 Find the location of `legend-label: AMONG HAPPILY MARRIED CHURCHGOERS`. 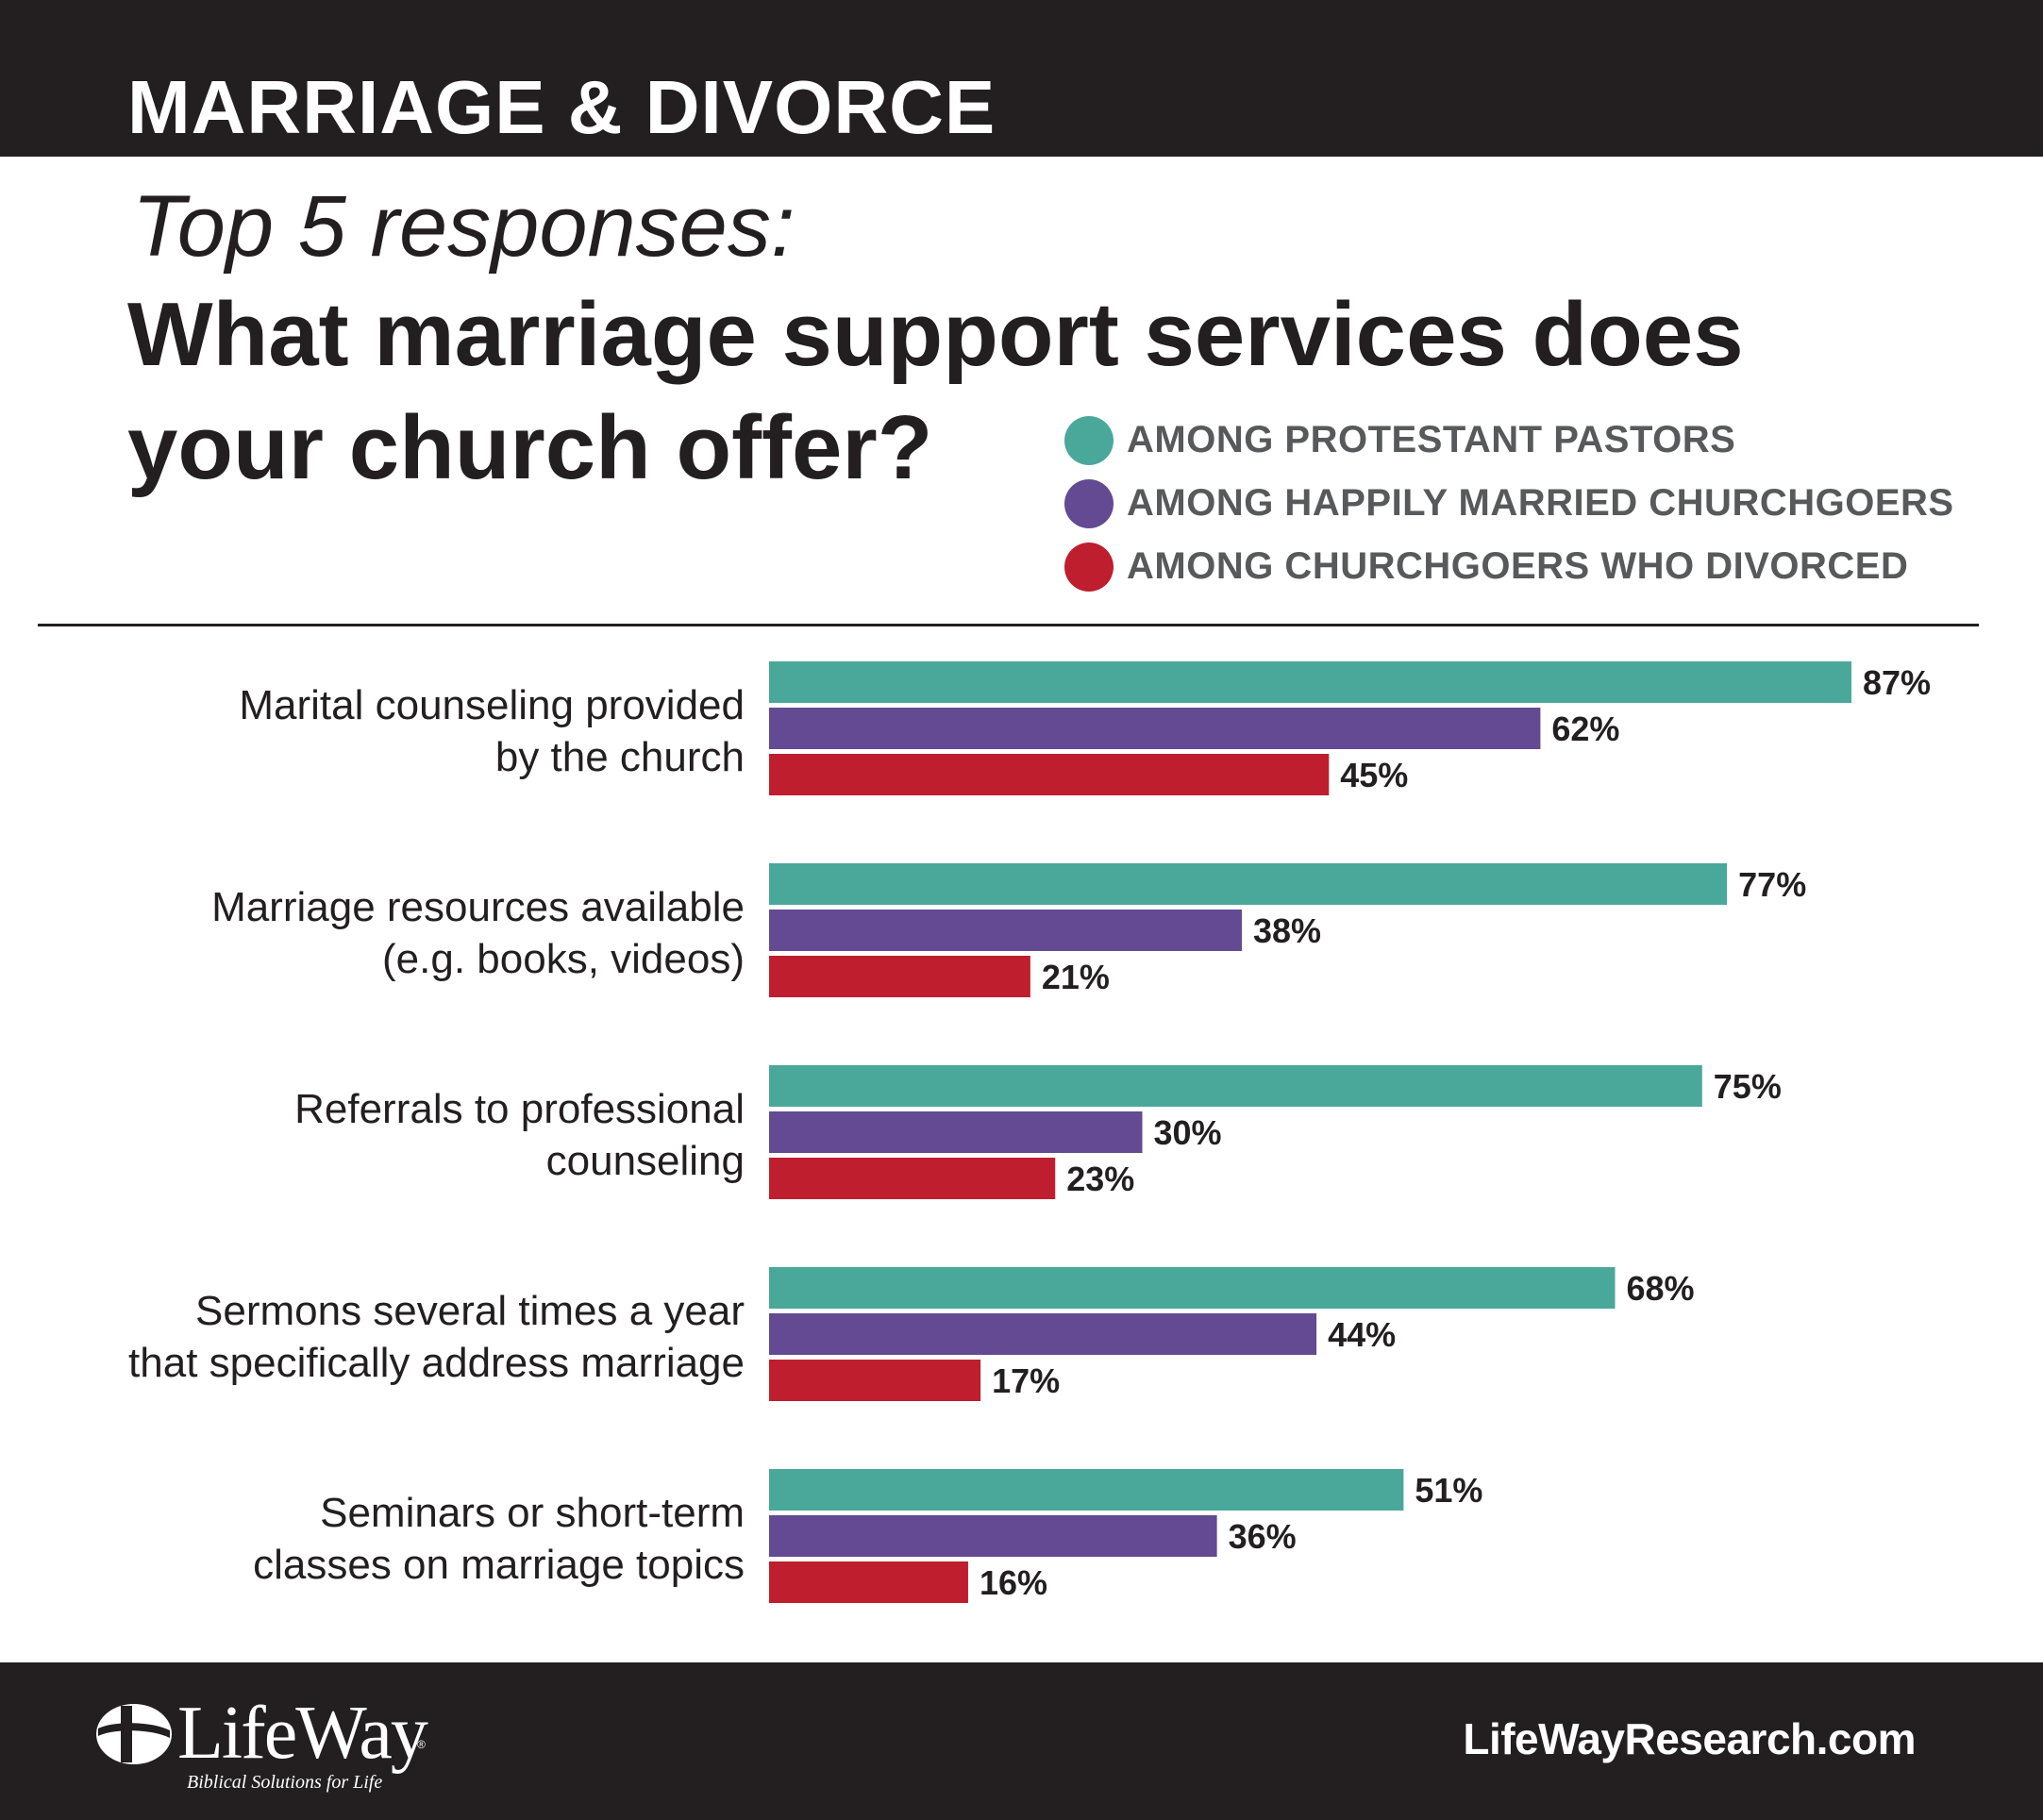

legend-label: AMONG HAPPILY MARRIED CHURCHGOERS is located at coordinates (1541, 503).